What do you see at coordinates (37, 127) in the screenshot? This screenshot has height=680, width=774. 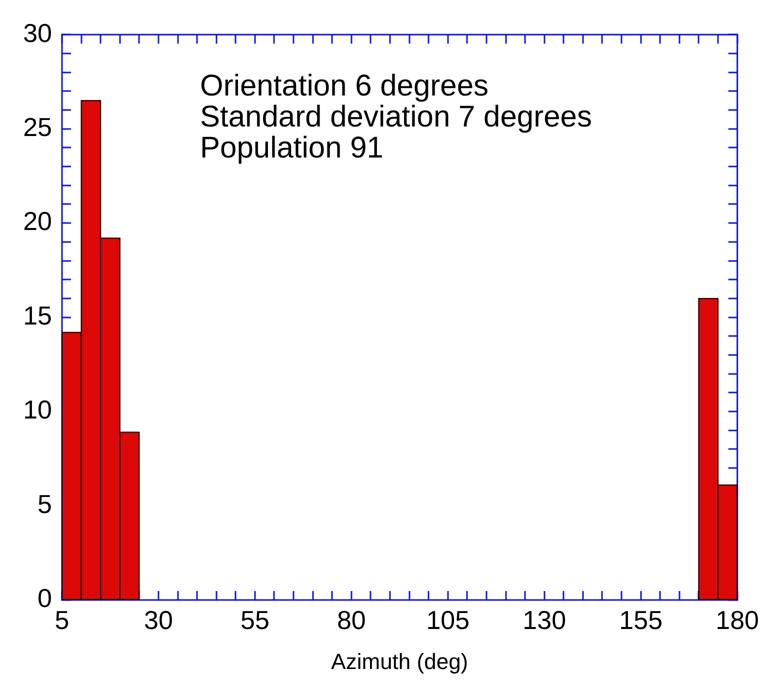 I see `y-tick-label: 25` at bounding box center [37, 127].